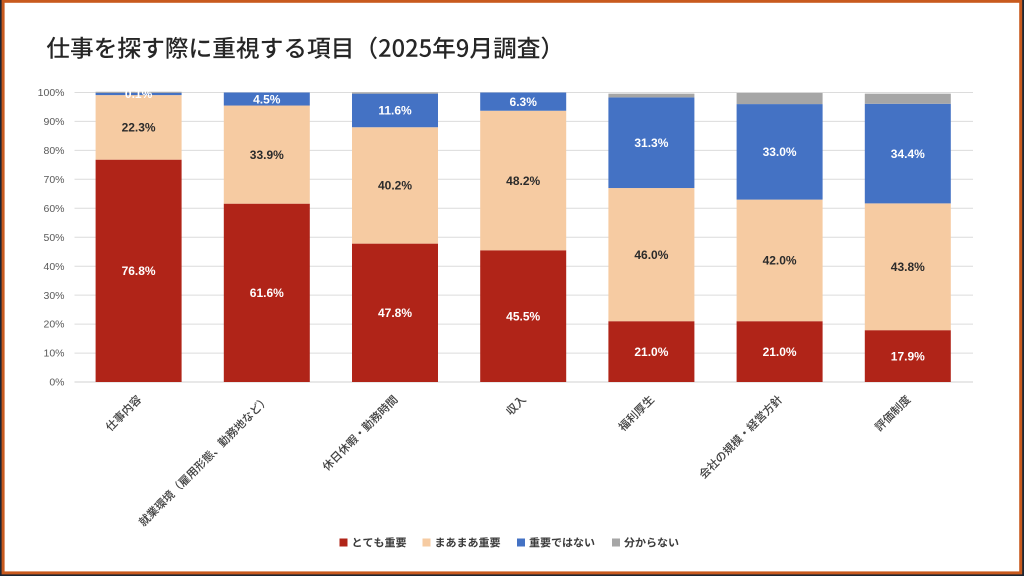 This screenshot has width=1024, height=576. I want to click on svg-text: 46.0%, so click(651, 255).